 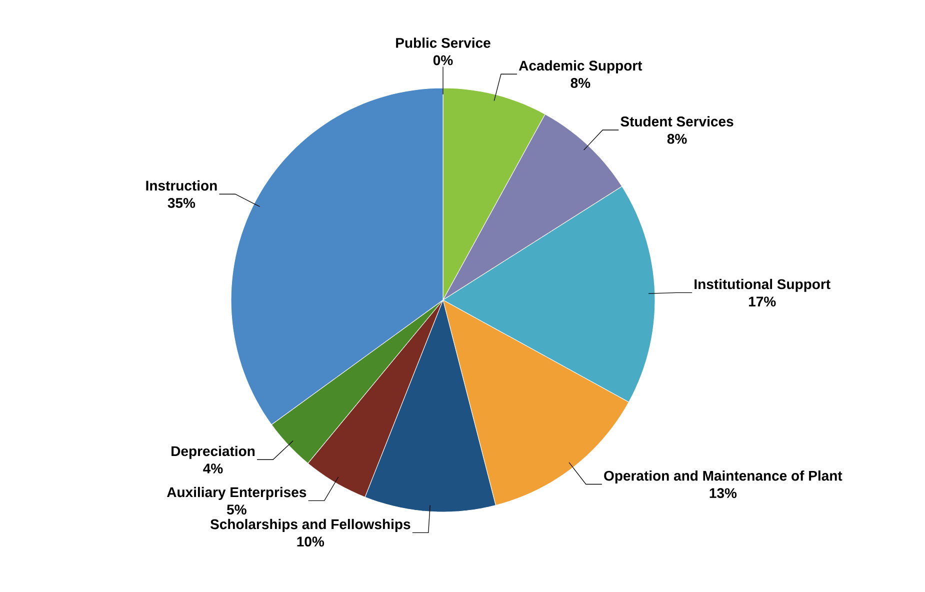 What do you see at coordinates (723, 477) in the screenshot?
I see `slice-label: Operation and Maintenance of Plant` at bounding box center [723, 477].